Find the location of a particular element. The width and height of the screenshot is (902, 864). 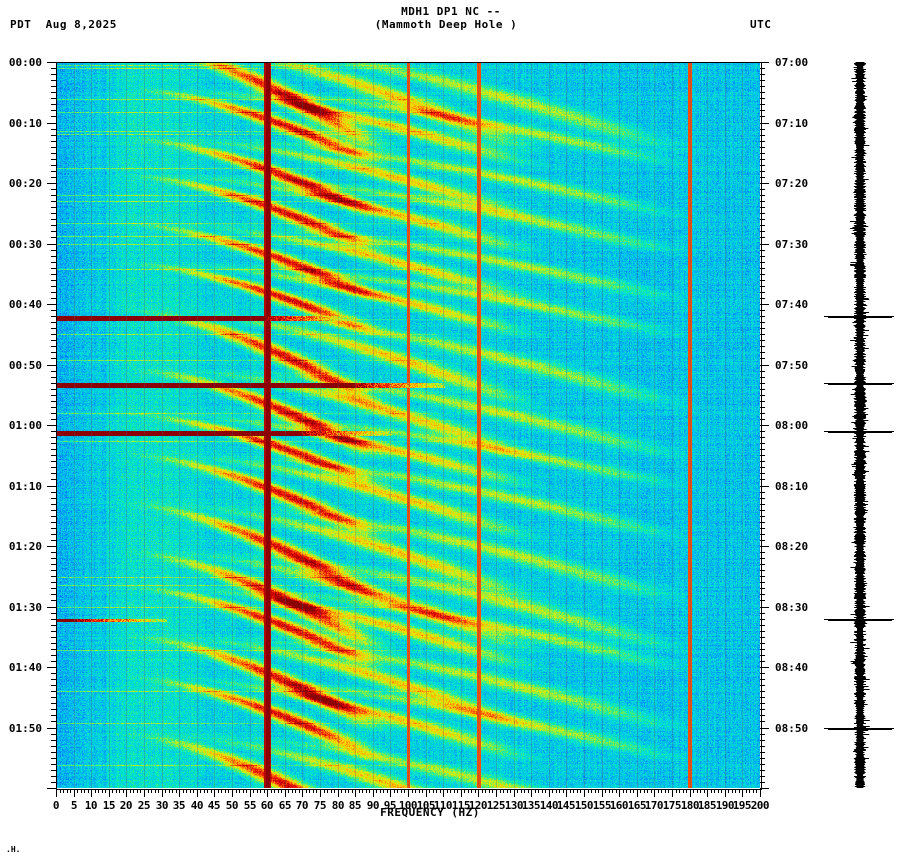

frequency-label: 170 is located at coordinates (654, 805).